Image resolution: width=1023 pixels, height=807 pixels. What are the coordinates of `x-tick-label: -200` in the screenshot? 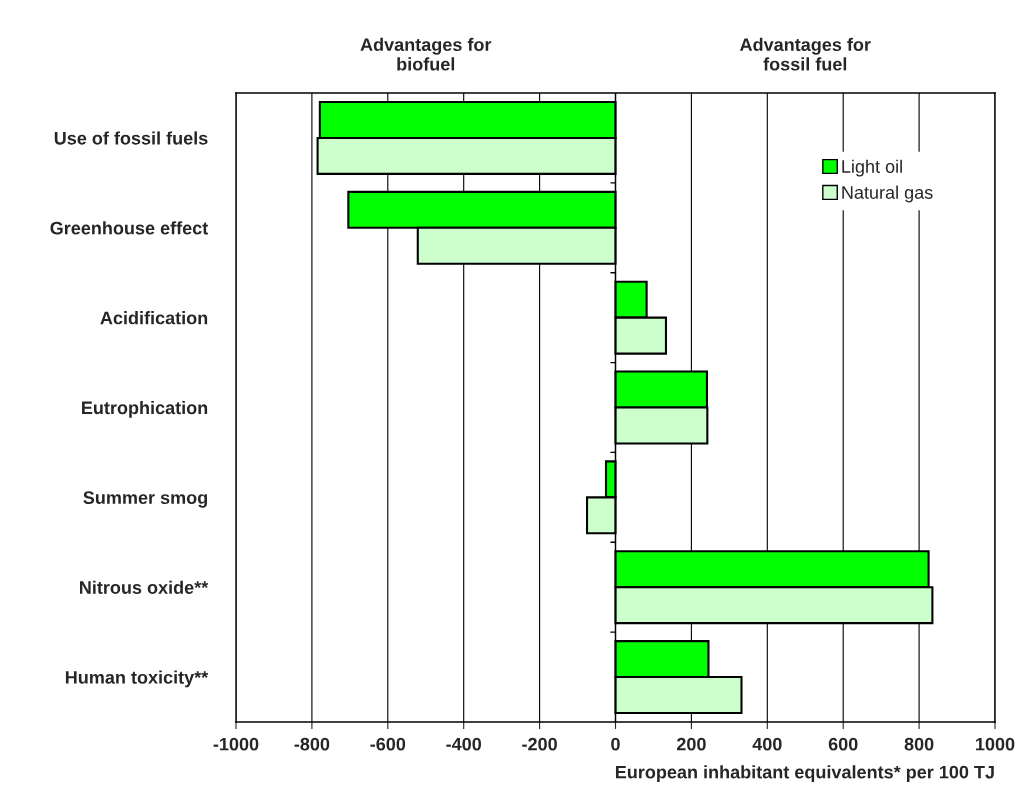 It's located at (539, 744).